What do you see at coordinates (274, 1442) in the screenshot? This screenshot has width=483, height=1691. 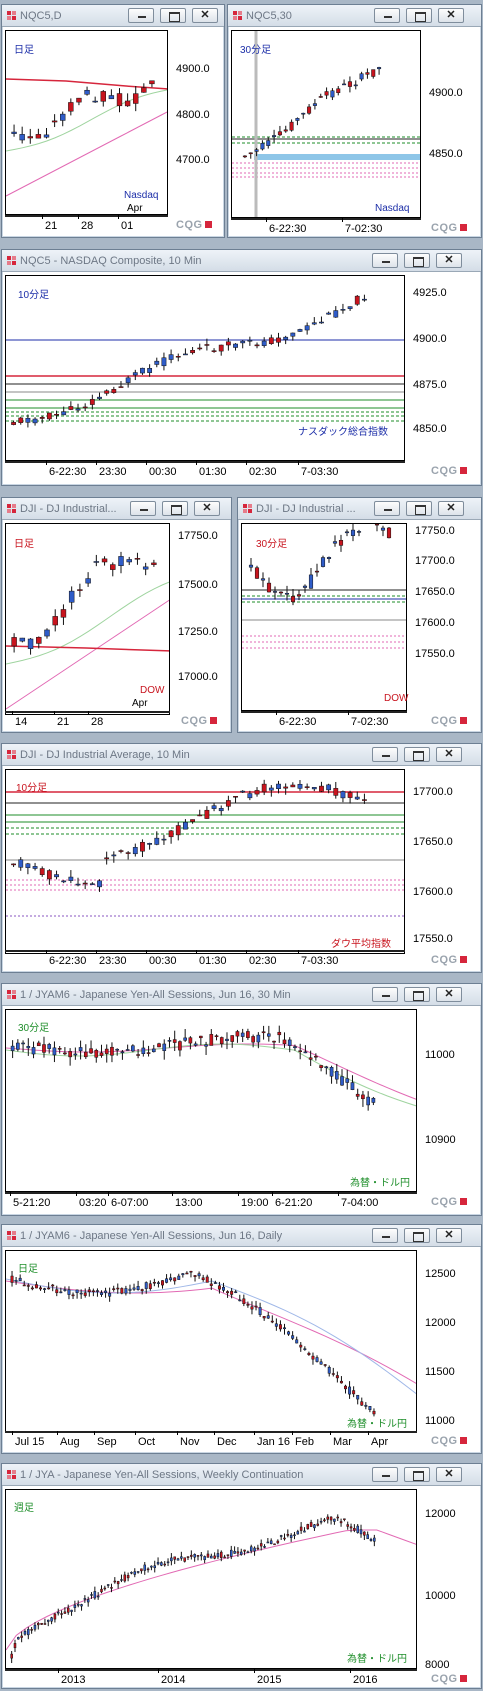 I see `time-tick-label: Jan 16` at bounding box center [274, 1442].